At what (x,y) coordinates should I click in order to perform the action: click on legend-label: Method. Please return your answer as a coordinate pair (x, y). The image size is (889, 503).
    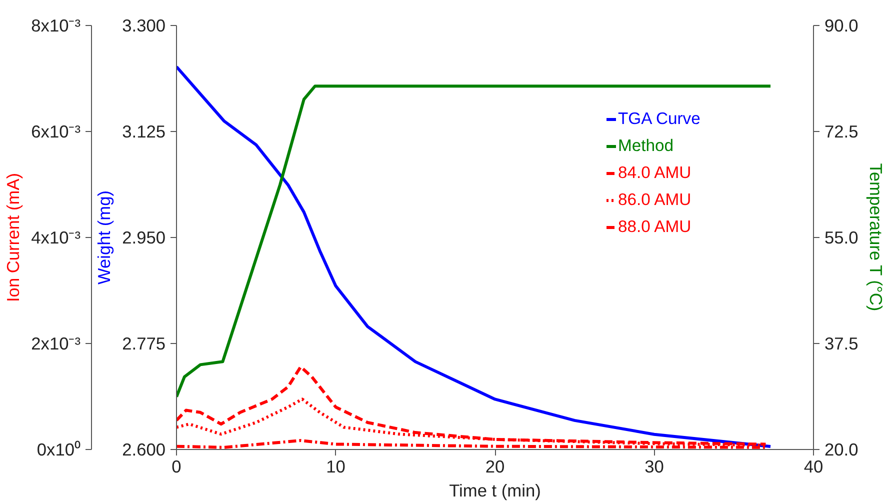
    Looking at the image, I should click on (646, 146).